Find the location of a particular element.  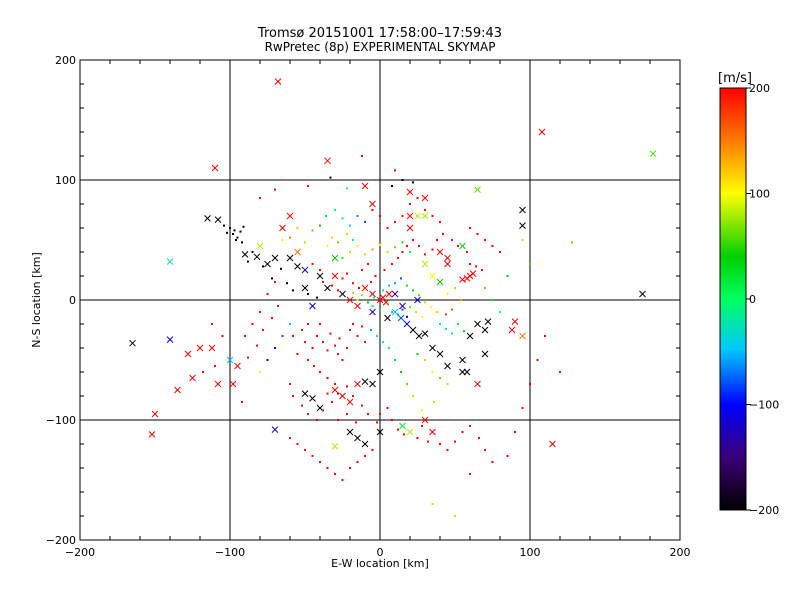

colorbar is located at coordinates (733, 299).